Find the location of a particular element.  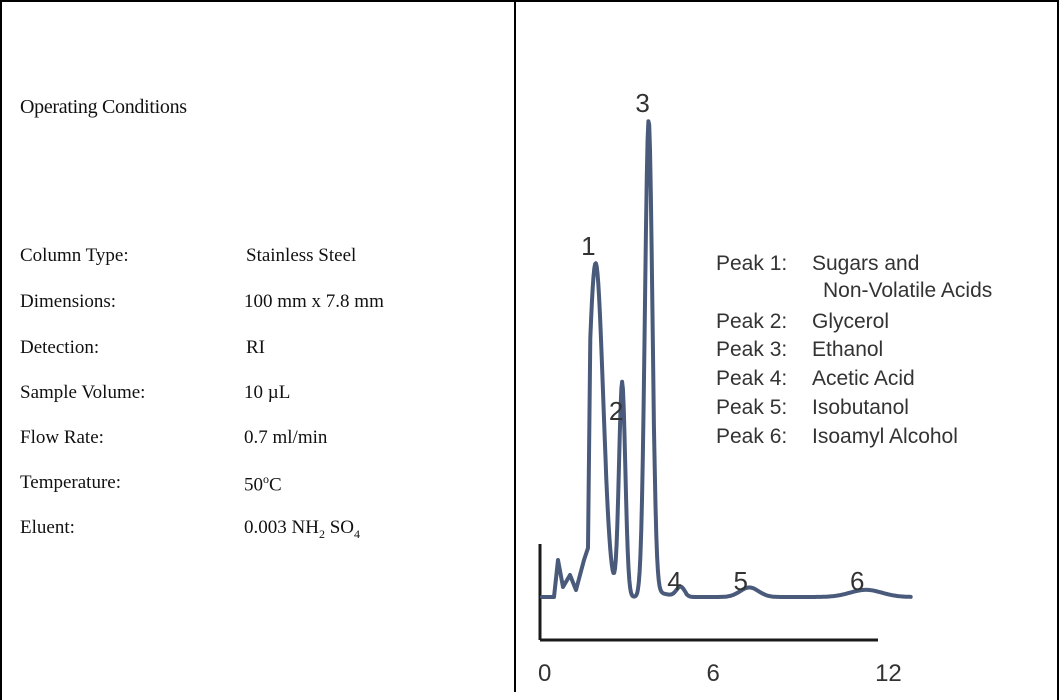

peak-label: 3 is located at coordinates (642, 103).